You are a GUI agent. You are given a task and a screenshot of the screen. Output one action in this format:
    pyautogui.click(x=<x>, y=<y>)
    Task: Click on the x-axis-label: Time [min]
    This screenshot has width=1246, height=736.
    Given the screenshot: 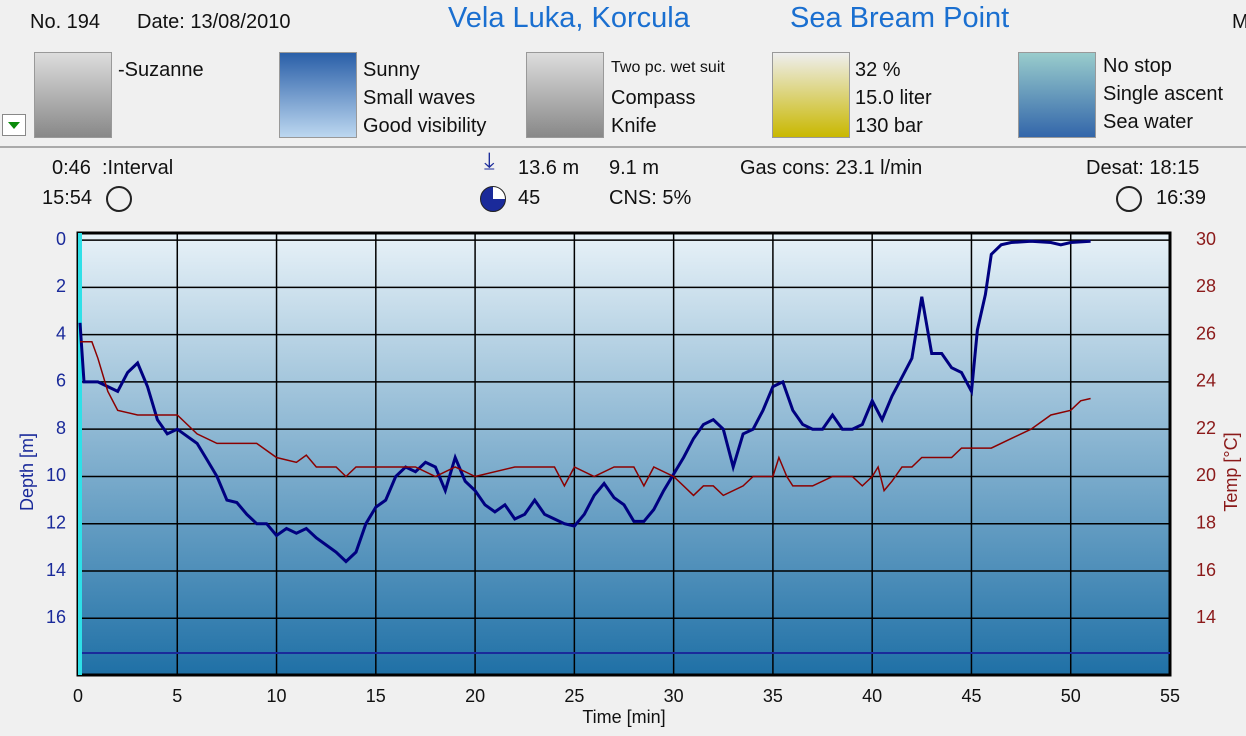 What is the action you would take?
    pyautogui.click(x=623, y=717)
    